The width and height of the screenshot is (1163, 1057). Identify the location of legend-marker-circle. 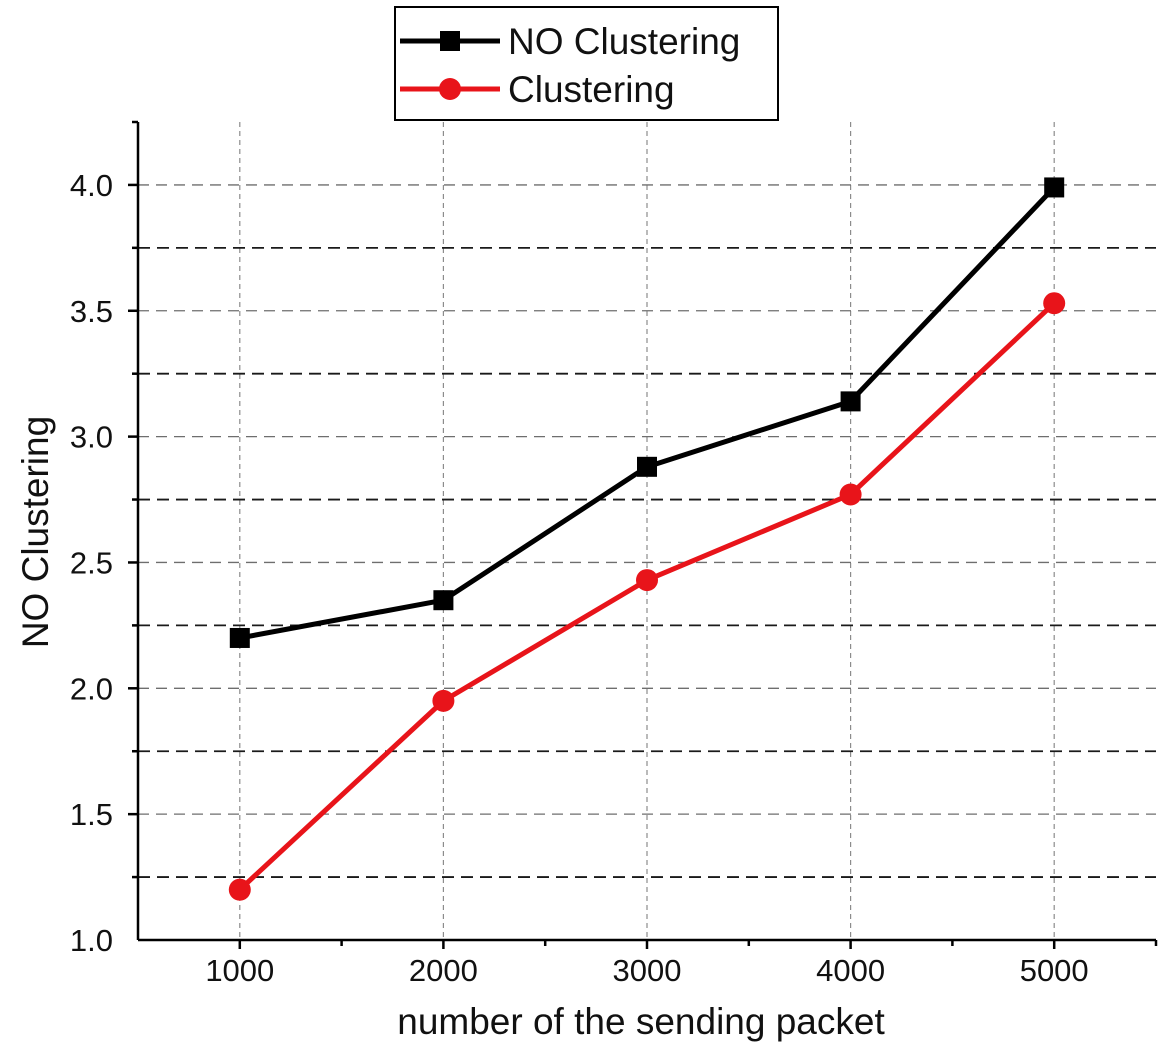
(450, 89).